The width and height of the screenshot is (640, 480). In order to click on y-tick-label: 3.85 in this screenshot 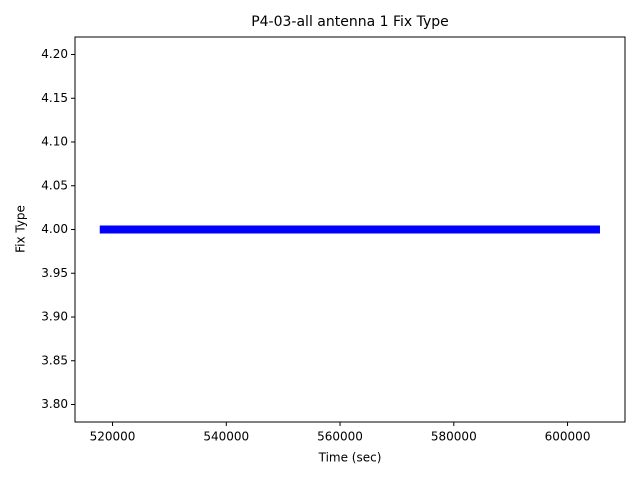, I will do `click(54, 360)`.